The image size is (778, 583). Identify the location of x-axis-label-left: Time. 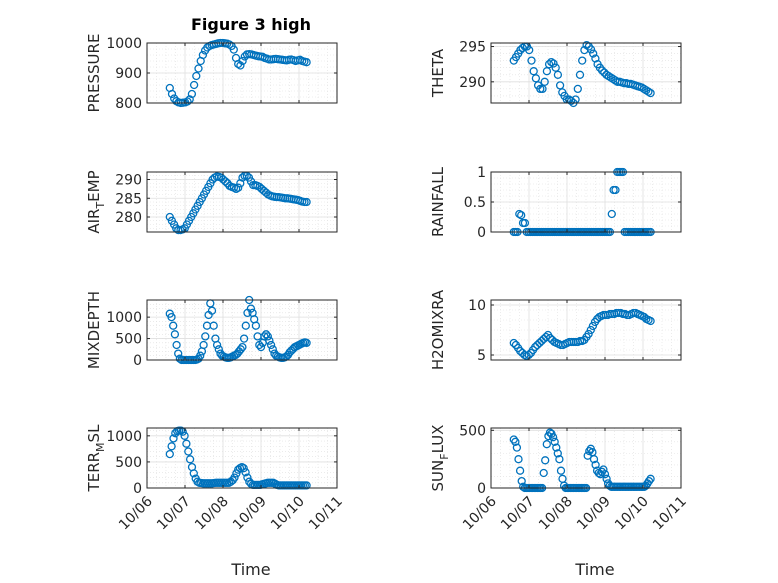
(250, 569).